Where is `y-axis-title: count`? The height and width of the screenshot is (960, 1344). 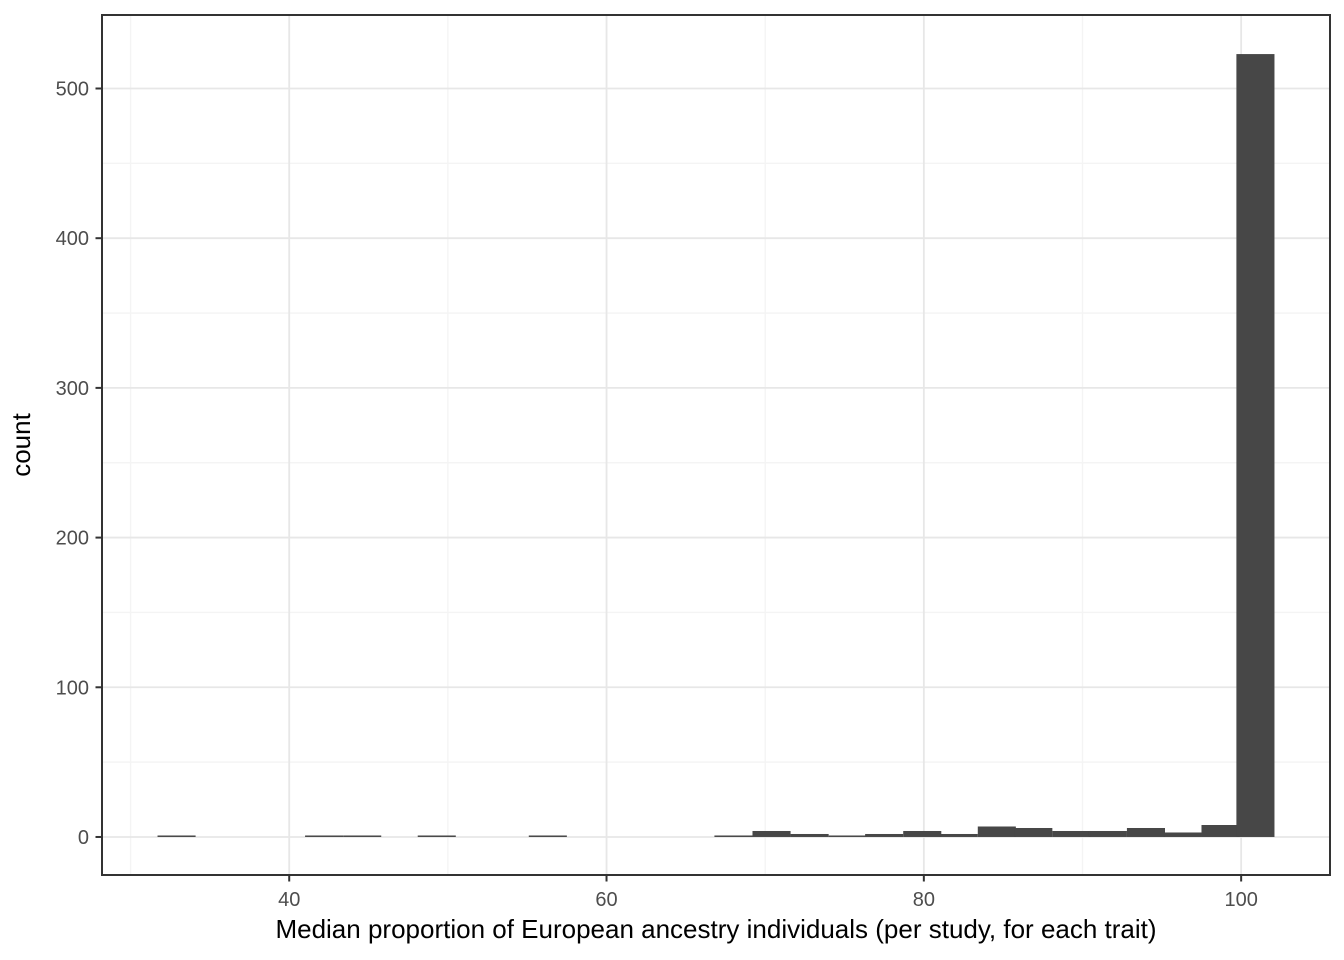
y-axis-title: count is located at coordinates (21, 444).